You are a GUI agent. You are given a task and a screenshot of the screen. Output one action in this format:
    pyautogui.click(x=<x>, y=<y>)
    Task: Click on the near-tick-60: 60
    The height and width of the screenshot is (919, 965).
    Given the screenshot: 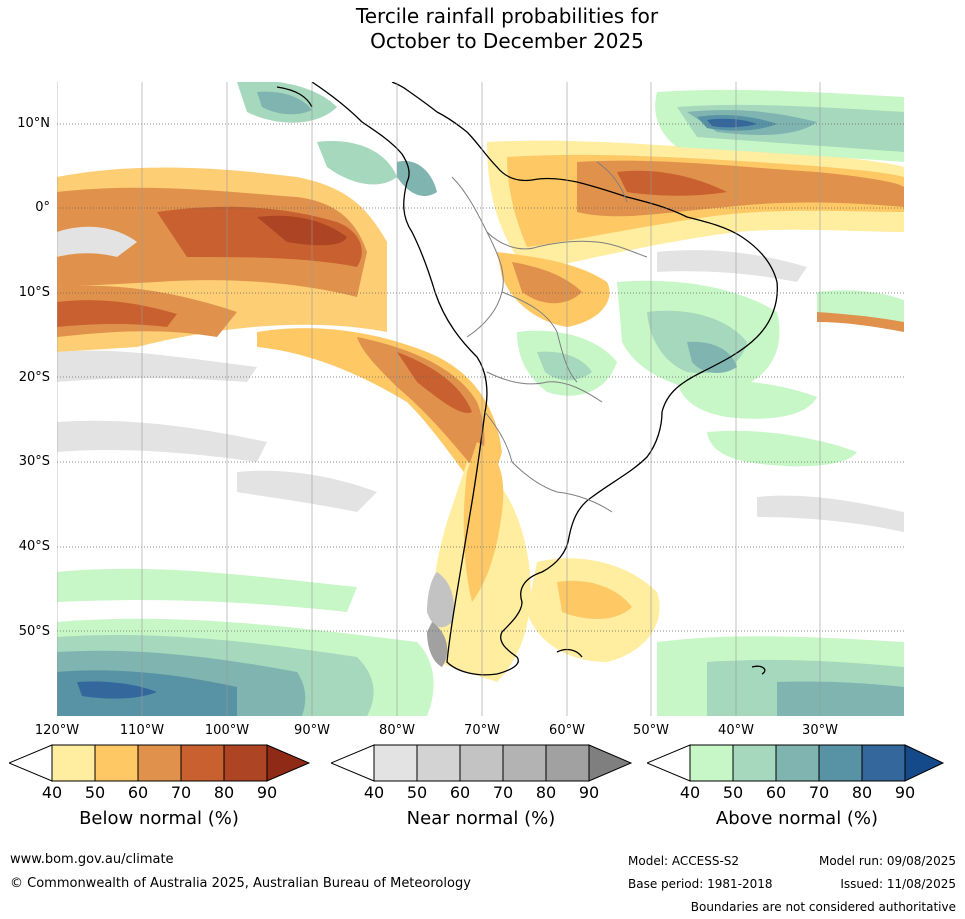 What is the action you would take?
    pyautogui.click(x=460, y=792)
    